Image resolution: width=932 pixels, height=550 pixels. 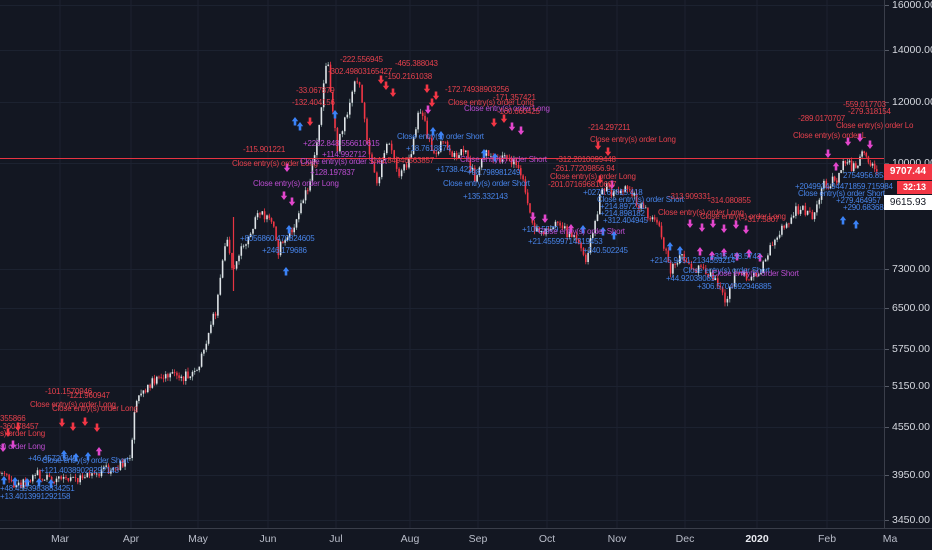 What do you see at coordinates (617, 539) in the screenshot?
I see `time-tick-label: Nov` at bounding box center [617, 539].